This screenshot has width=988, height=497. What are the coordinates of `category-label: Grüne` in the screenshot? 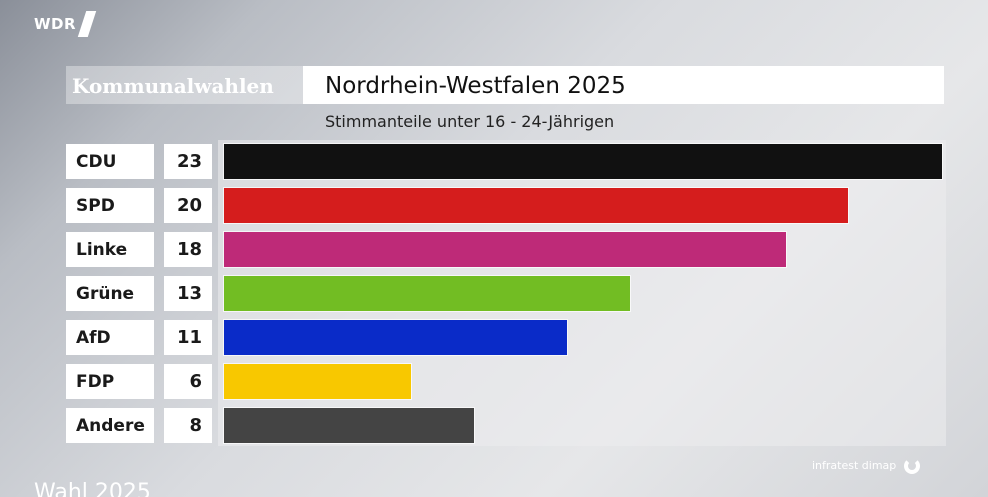 It's located at (110, 293).